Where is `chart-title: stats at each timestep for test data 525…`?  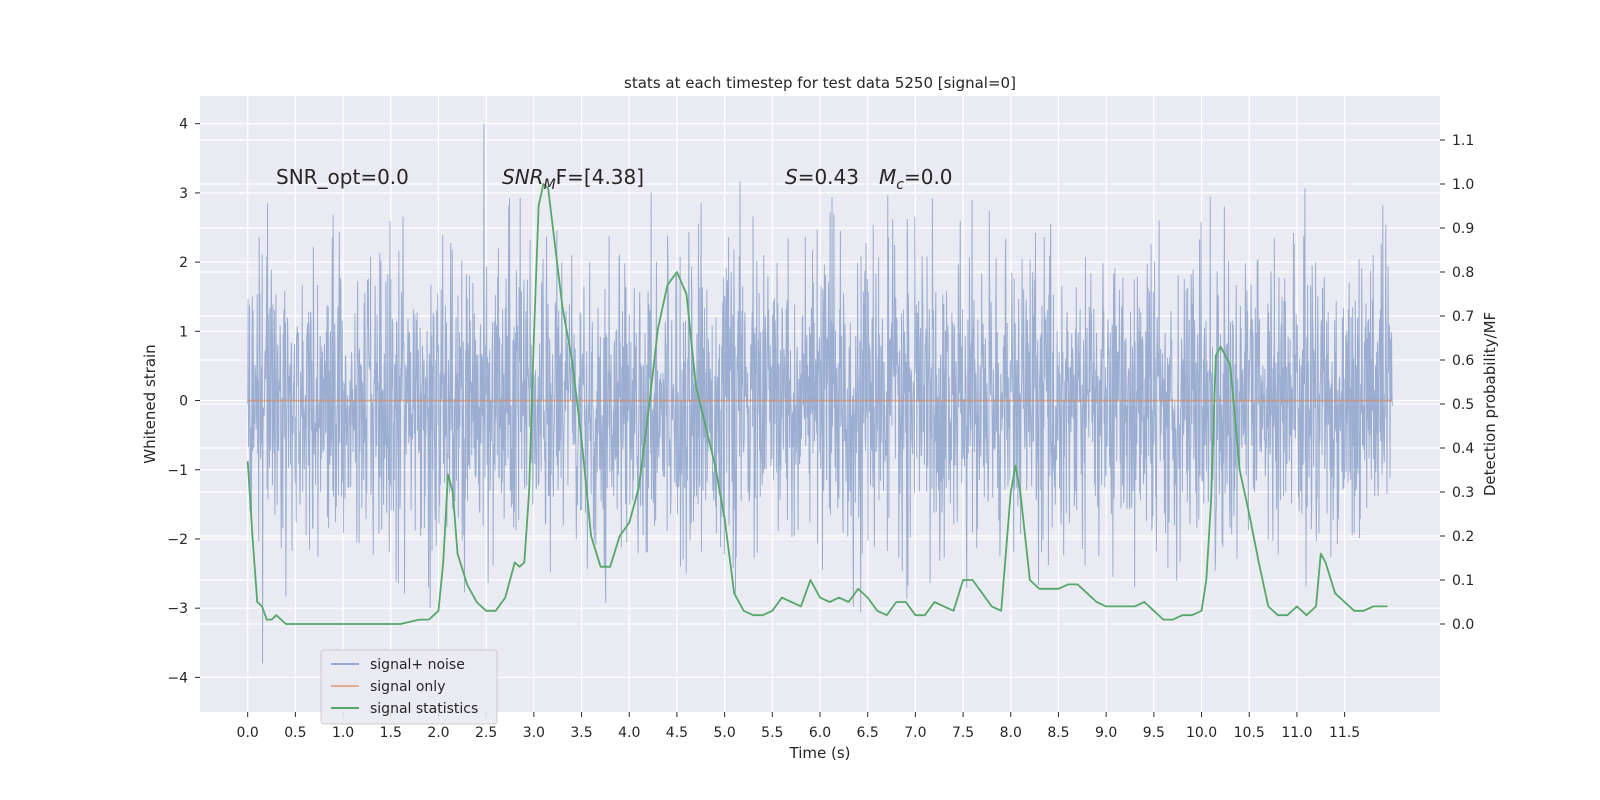
chart-title: stats at each timestep for test data 525… is located at coordinates (820, 83).